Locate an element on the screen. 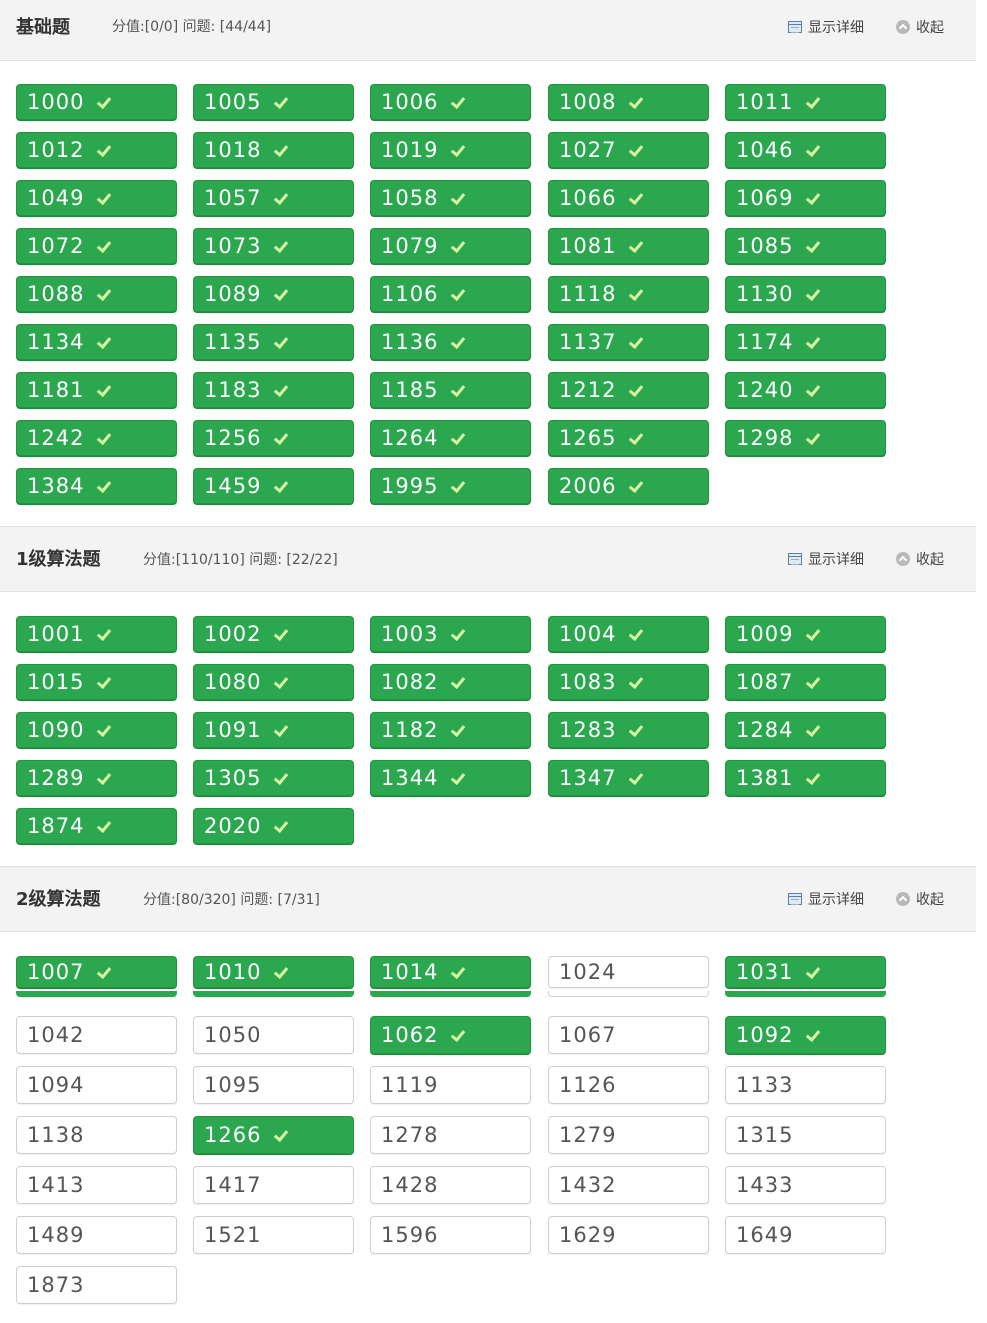 The width and height of the screenshot is (987, 1323). problem-button: 1256 is located at coordinates (273, 438).